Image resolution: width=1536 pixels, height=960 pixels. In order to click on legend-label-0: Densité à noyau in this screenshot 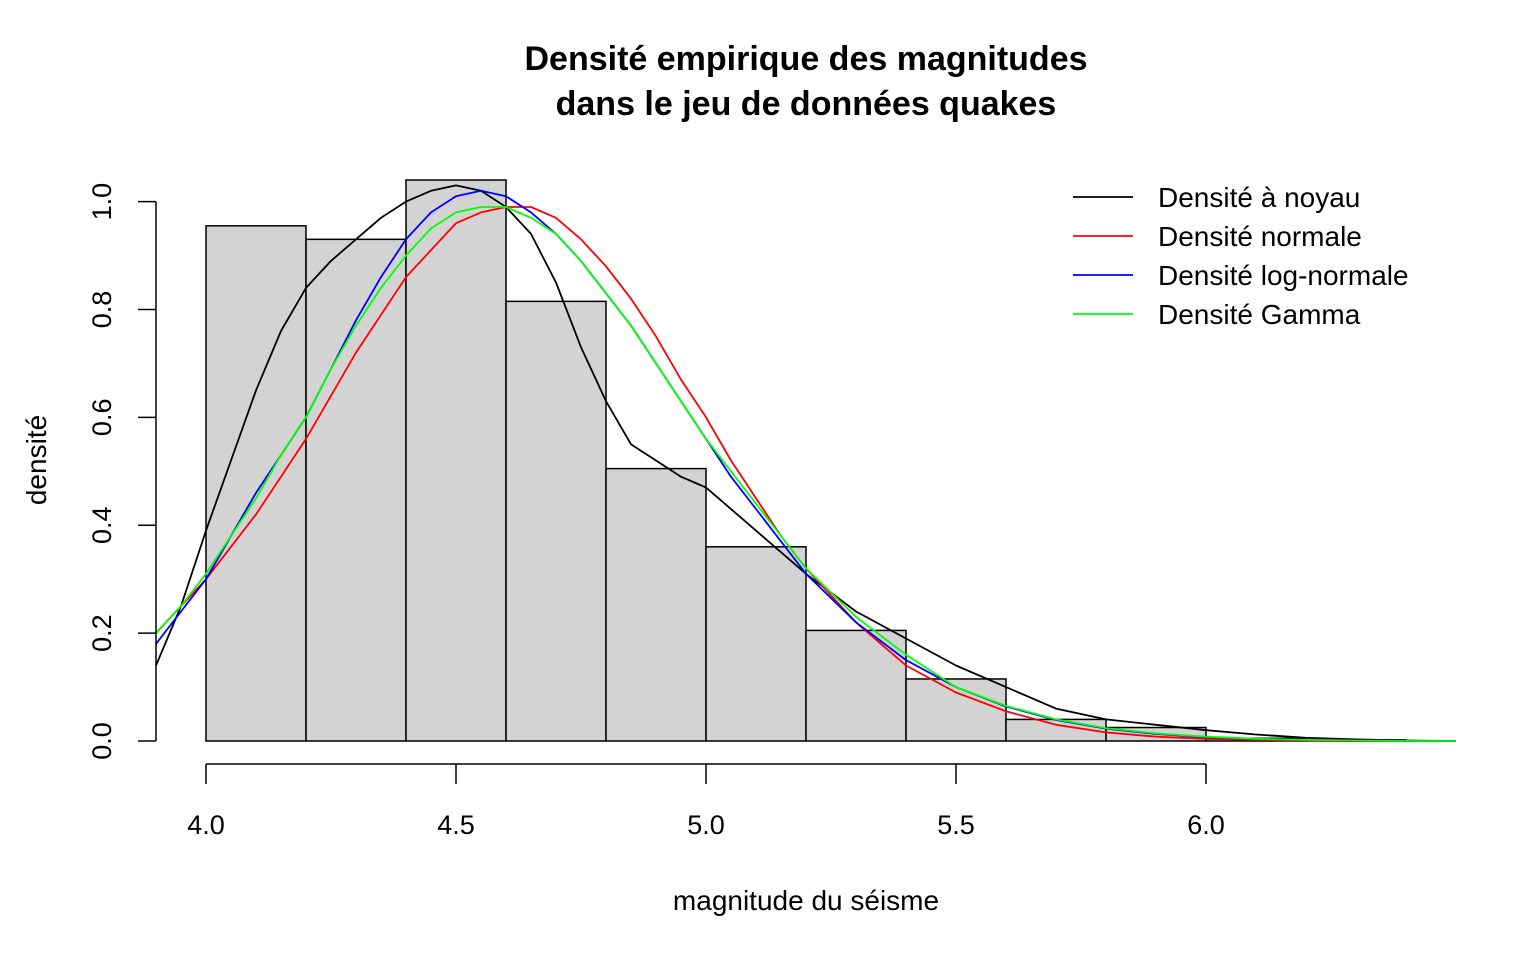, I will do `click(1259, 197)`.